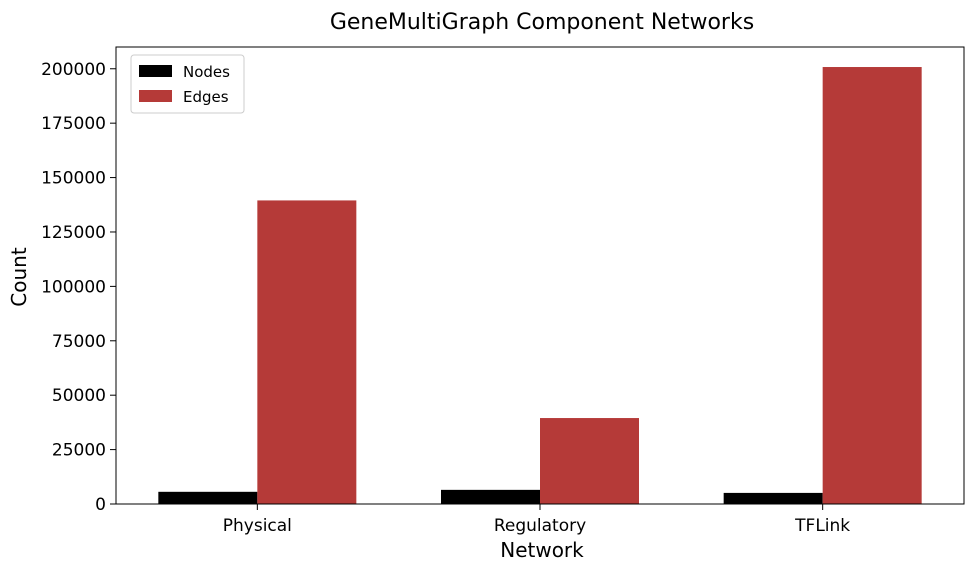 Image resolution: width=971 pixels, height=572 pixels. Describe the element at coordinates (773, 498) in the screenshot. I see `bar-nodes-tflink` at that location.